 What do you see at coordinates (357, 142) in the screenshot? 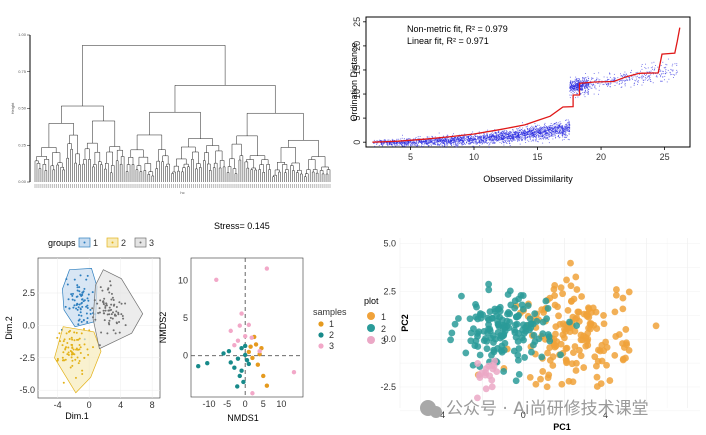
I see `y-tick-label: 0` at bounding box center [357, 142].